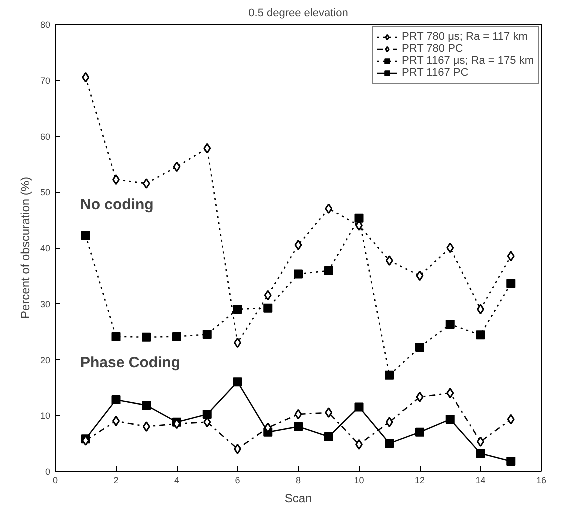 Image resolution: width=566 pixels, height=508 pixels. I want to click on annotation: No coding, so click(117, 205).